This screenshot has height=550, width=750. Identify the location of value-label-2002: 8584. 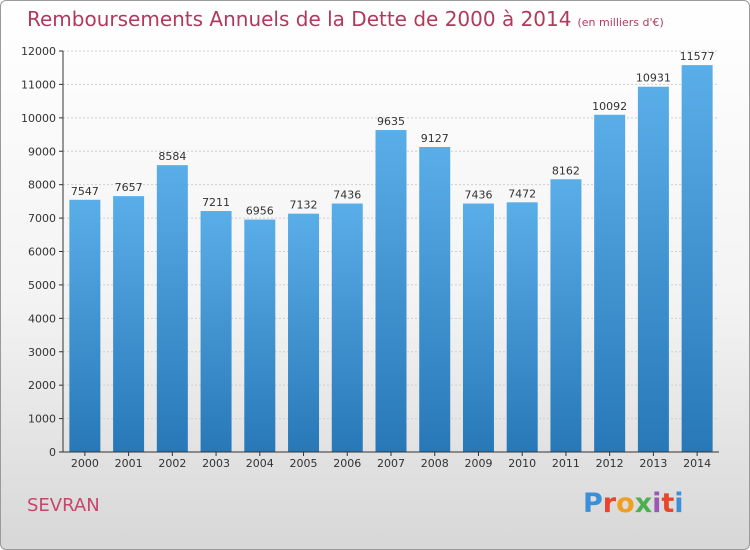
(172, 156).